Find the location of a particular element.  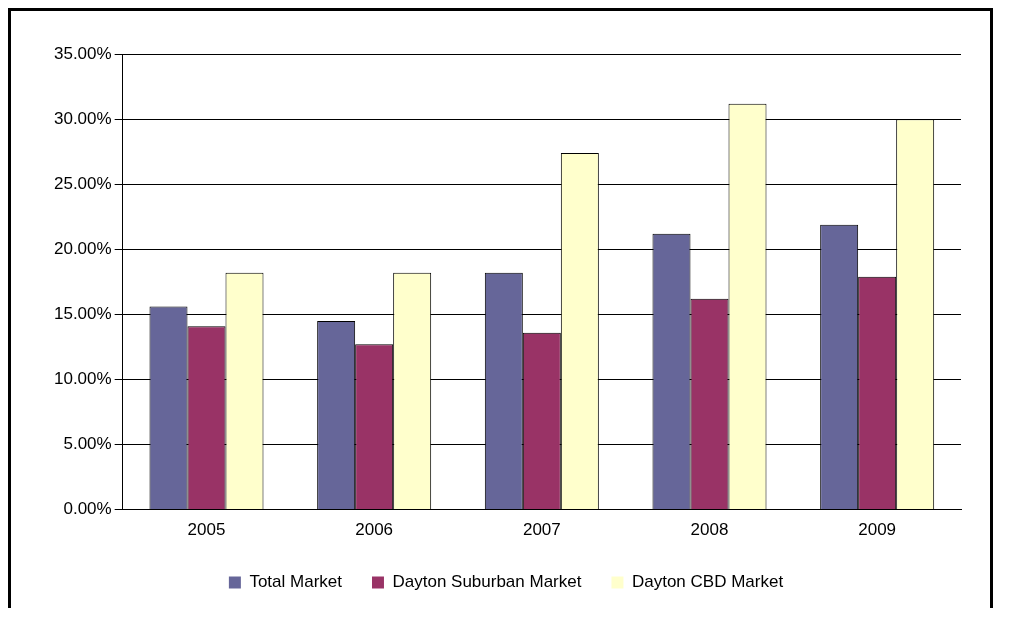

x-tick-label: 2009 is located at coordinates (877, 530).